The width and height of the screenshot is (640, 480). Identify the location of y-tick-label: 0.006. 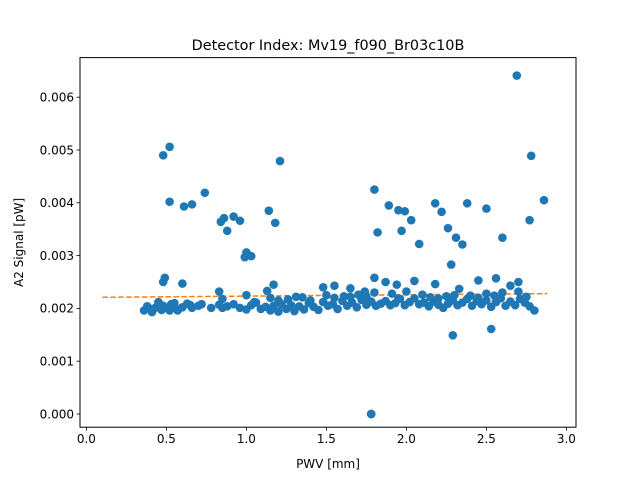
(57, 98).